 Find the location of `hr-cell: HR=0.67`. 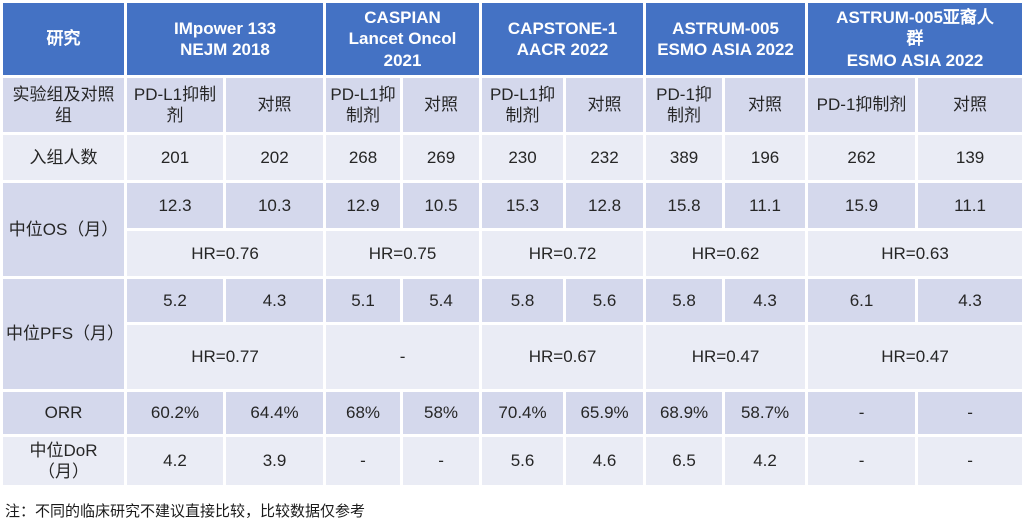

hr-cell: HR=0.67 is located at coordinates (563, 357).